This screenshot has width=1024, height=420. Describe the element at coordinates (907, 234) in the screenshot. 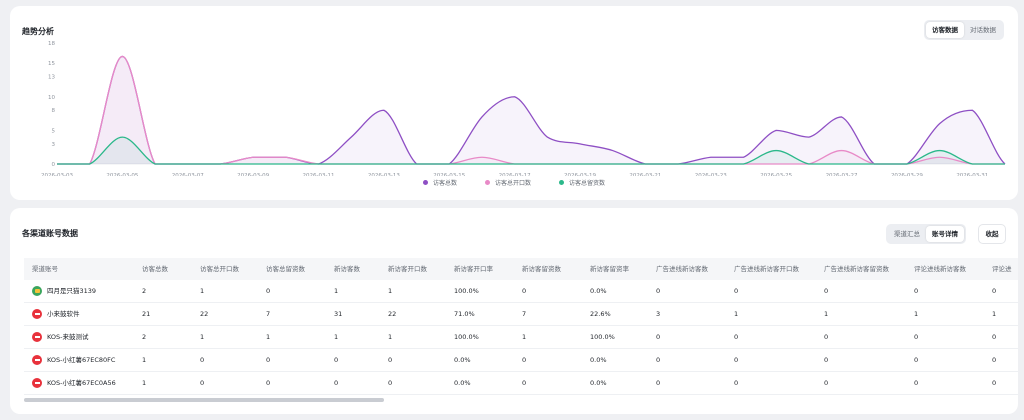

I see `tab-channel-summary: 渠道汇总` at that location.